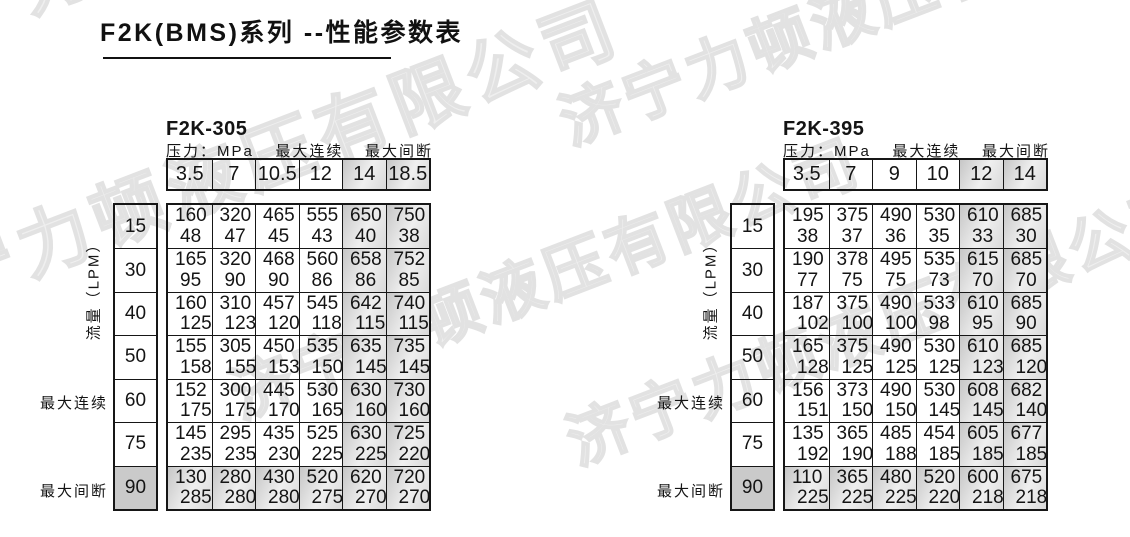 This screenshot has height=537, width=1130. Describe the element at coordinates (277, 444) in the screenshot. I see `data-cell: 435 230` at that location.